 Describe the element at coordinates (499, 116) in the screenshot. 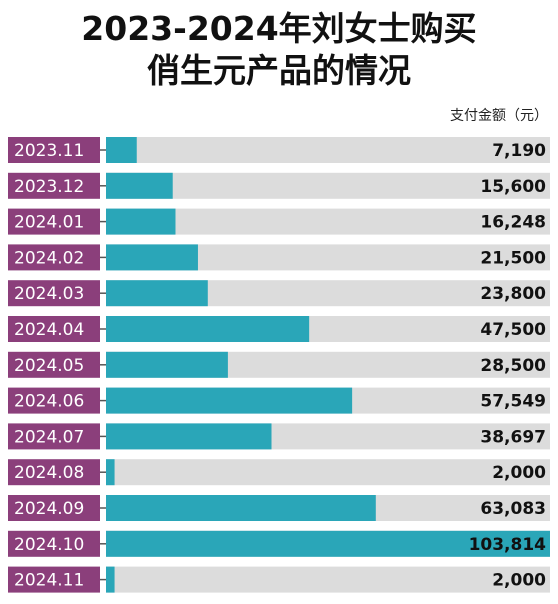

I see `value-column-header: 支付金额（元）` at that location.